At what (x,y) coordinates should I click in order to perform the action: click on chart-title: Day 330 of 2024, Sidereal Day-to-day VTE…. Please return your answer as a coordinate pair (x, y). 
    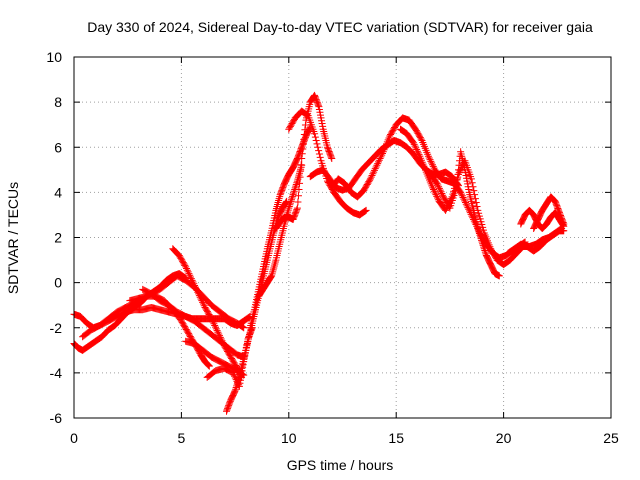
    Looking at the image, I should click on (340, 27).